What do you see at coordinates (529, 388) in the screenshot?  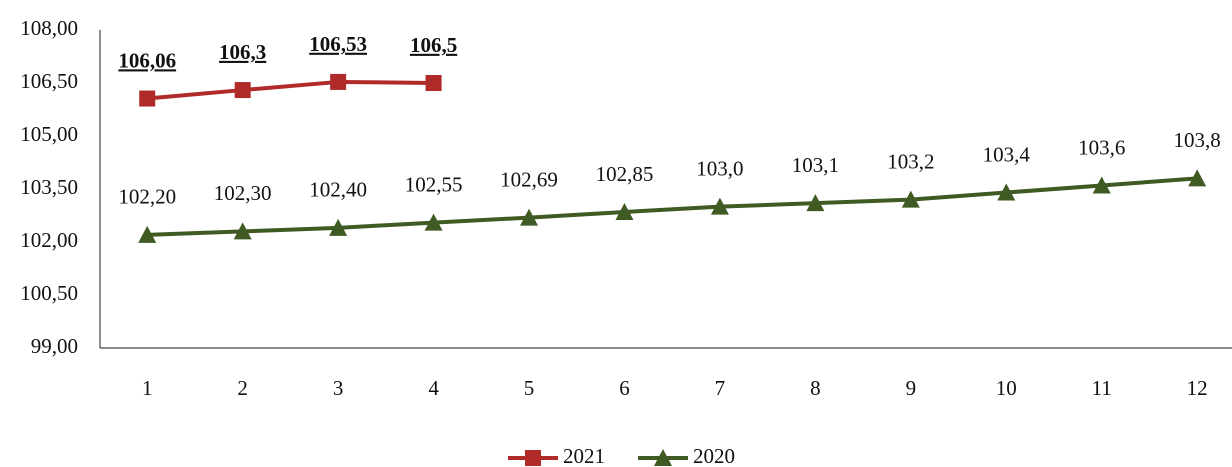 I see `x-tick-label: 5` at bounding box center [529, 388].